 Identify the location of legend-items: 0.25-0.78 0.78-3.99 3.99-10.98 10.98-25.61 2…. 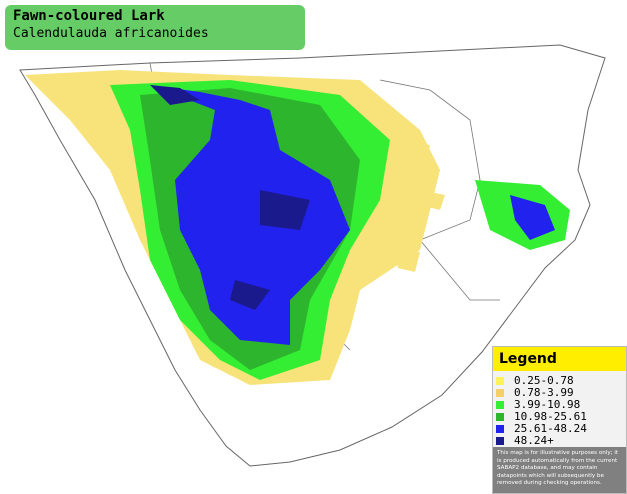
(559, 409).